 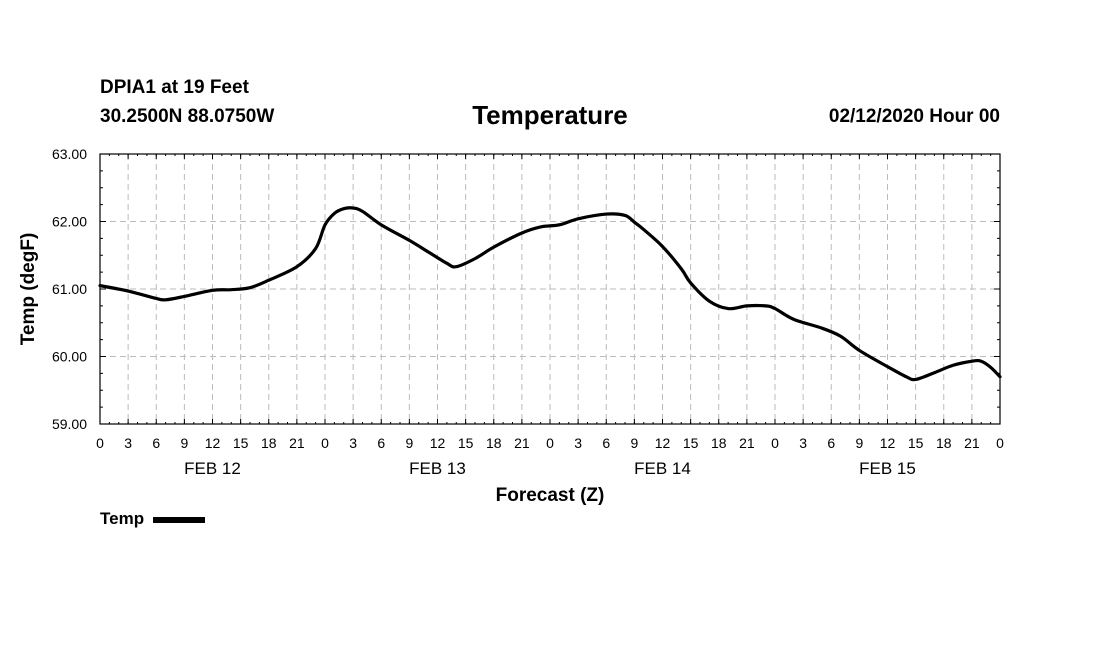 What do you see at coordinates (69, 154) in the screenshot?
I see `y-tick-label: 63.00` at bounding box center [69, 154].